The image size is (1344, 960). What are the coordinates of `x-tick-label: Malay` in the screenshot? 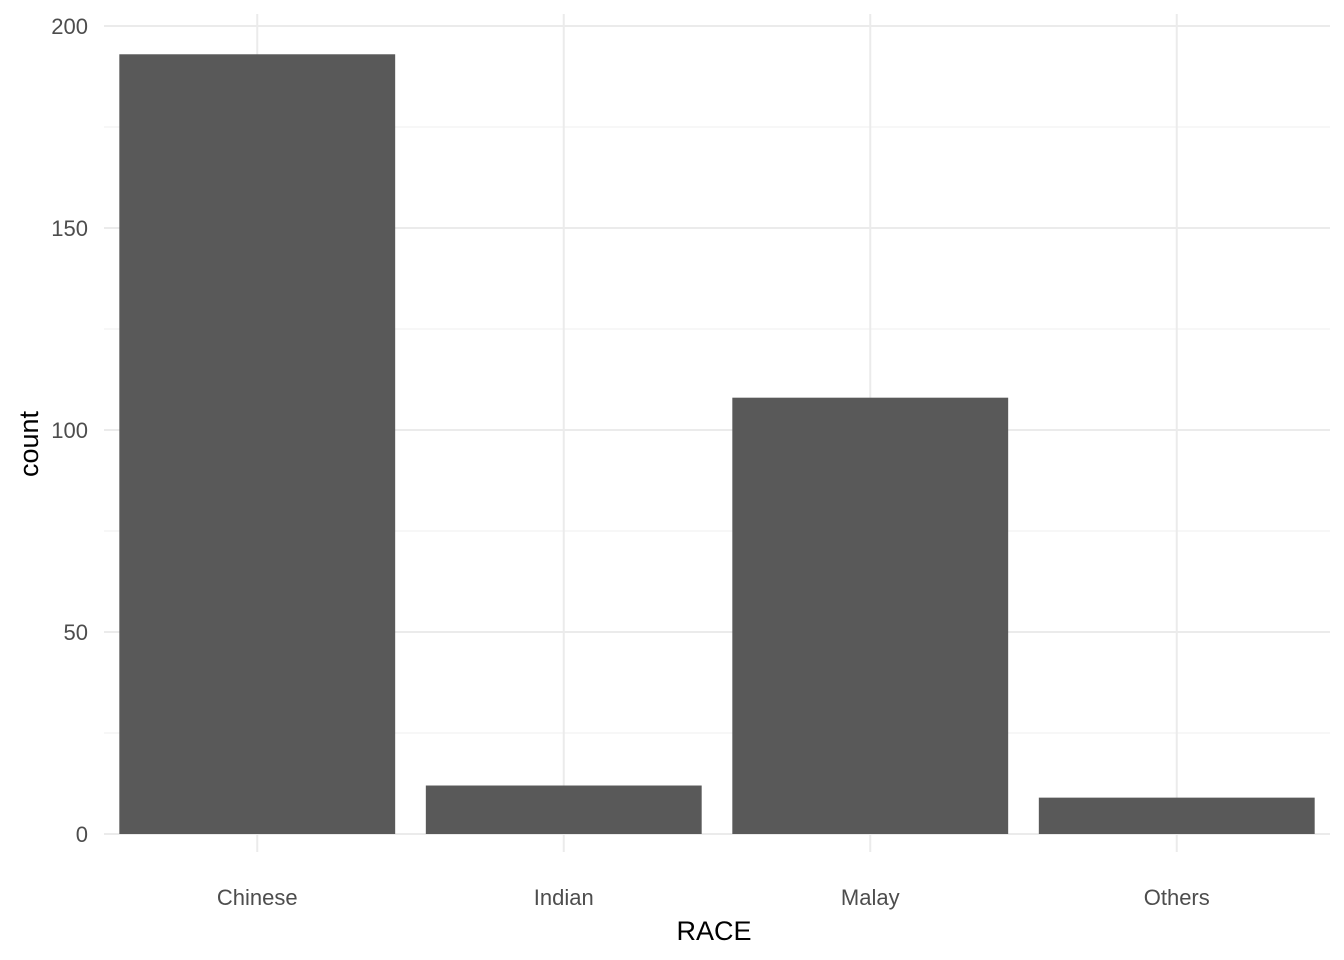 It's located at (870, 897).